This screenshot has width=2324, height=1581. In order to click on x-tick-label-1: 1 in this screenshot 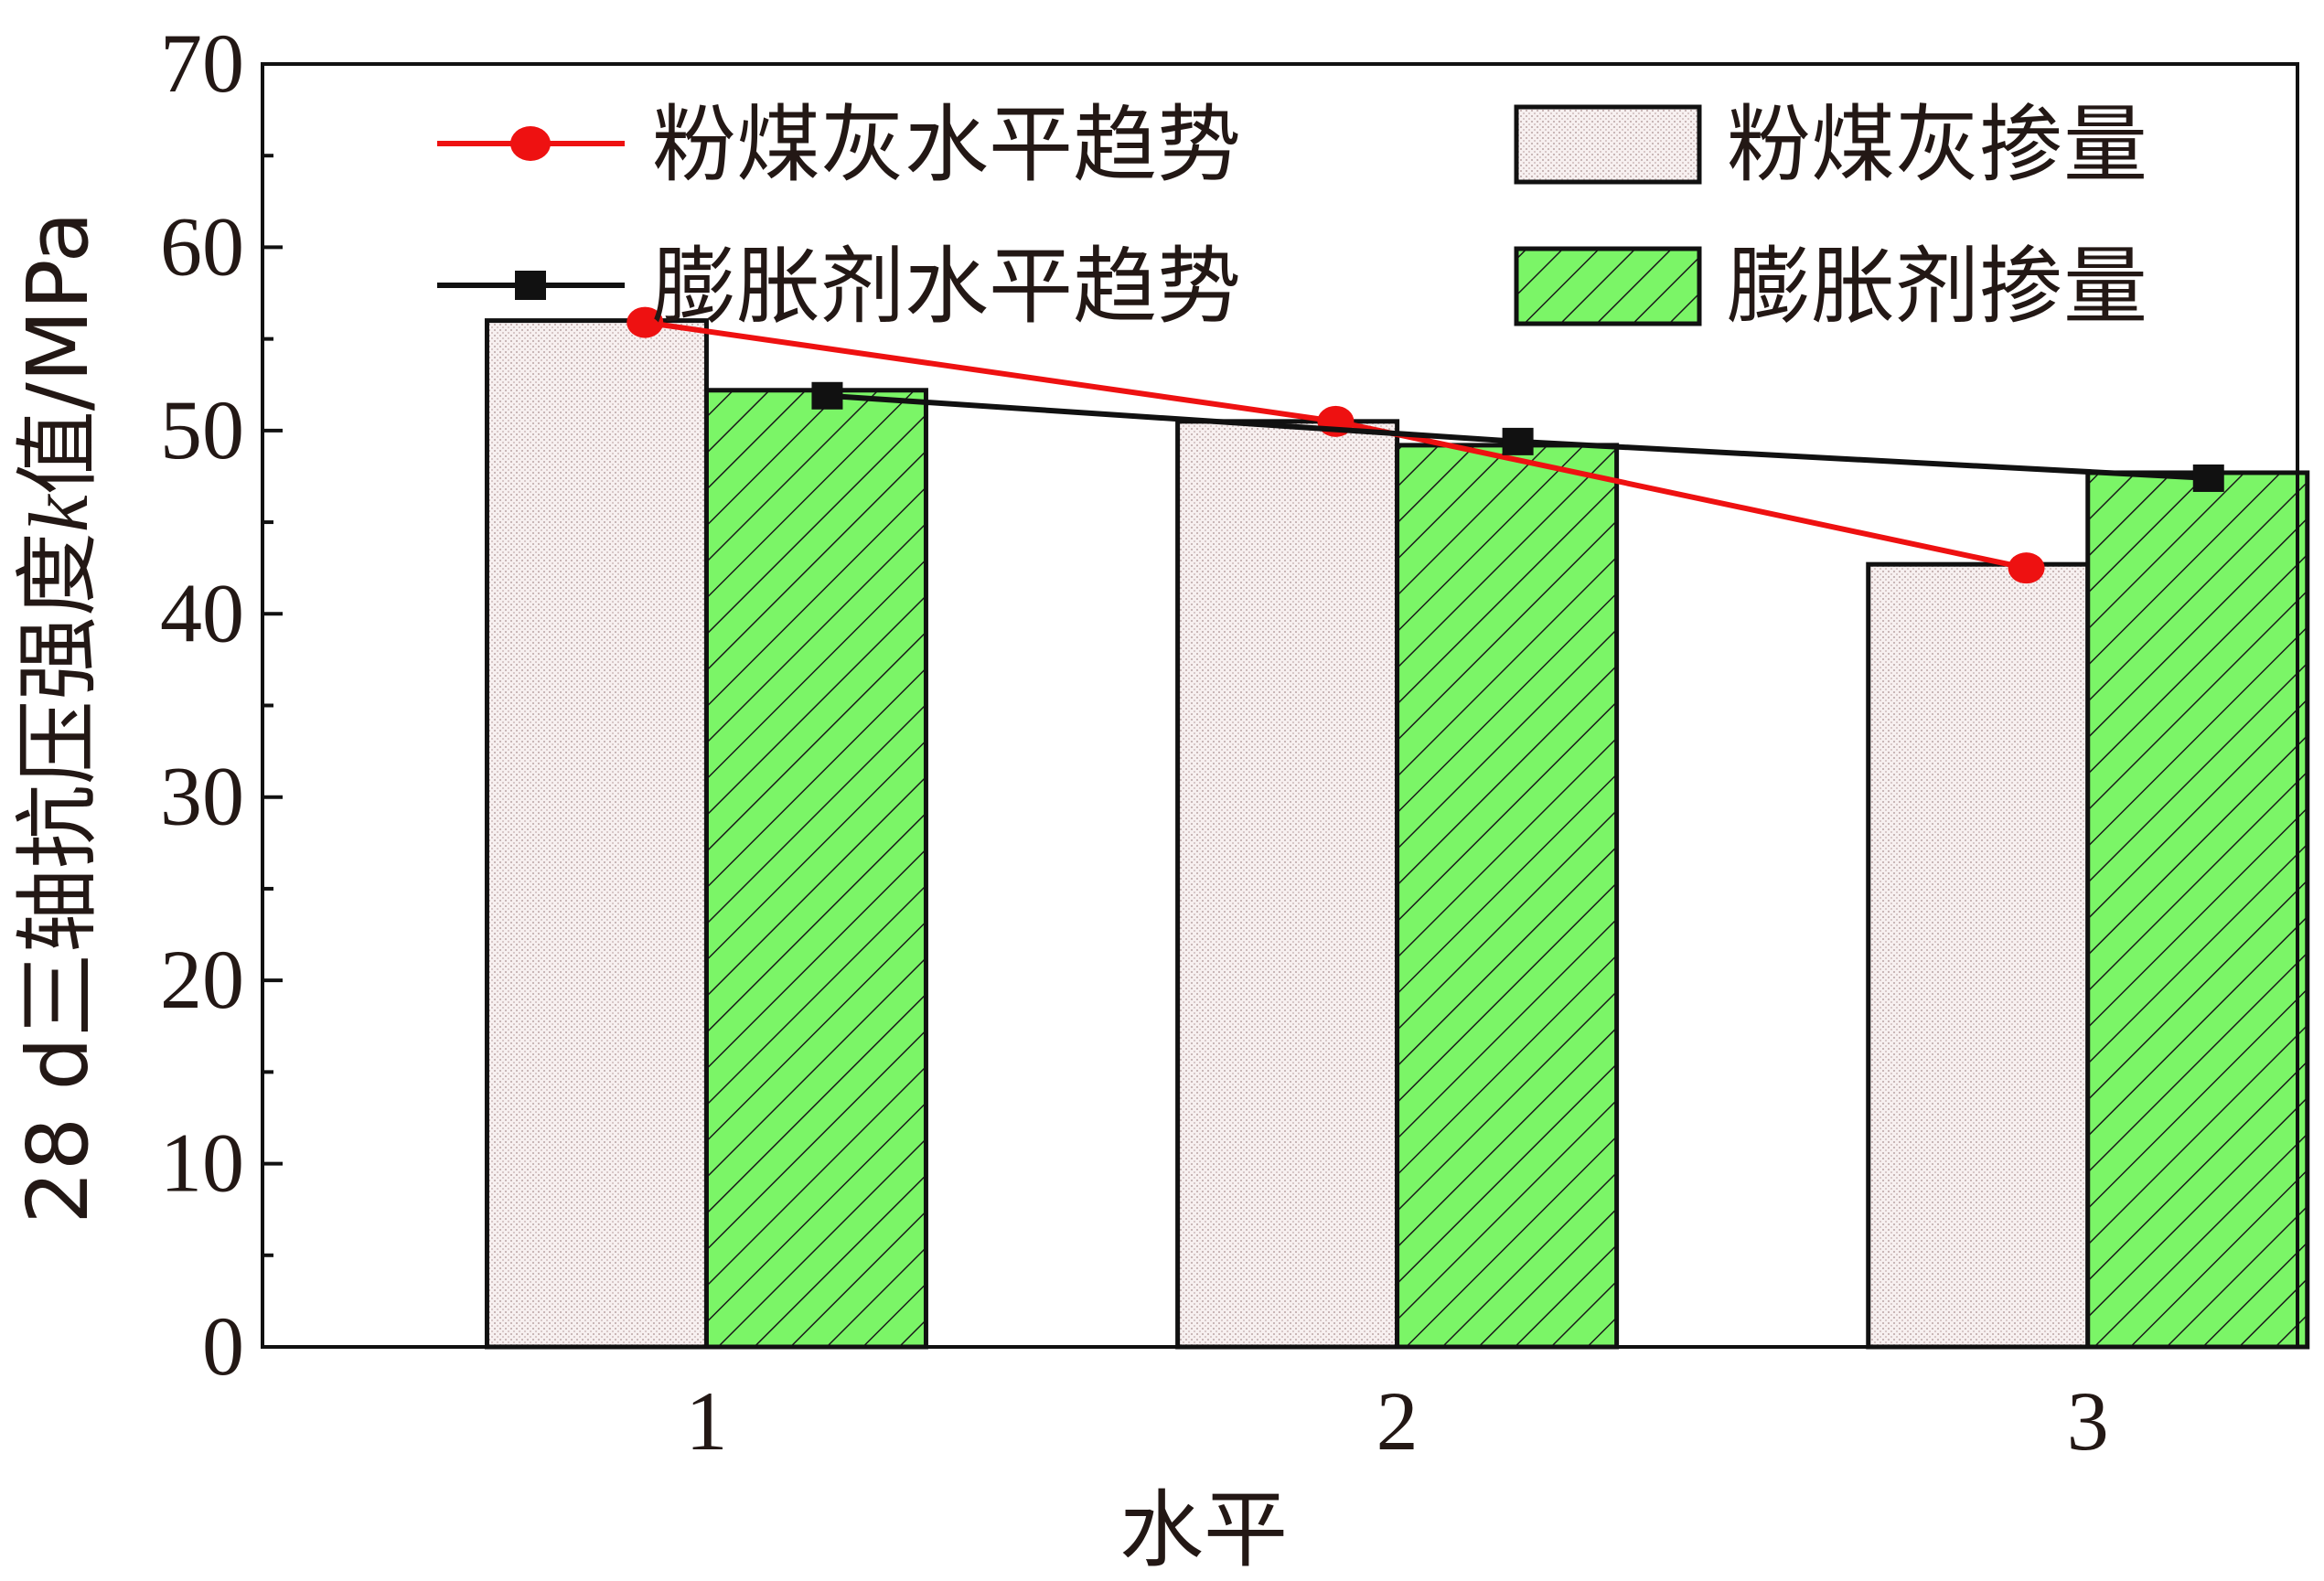, I will do `click(706, 1421)`.